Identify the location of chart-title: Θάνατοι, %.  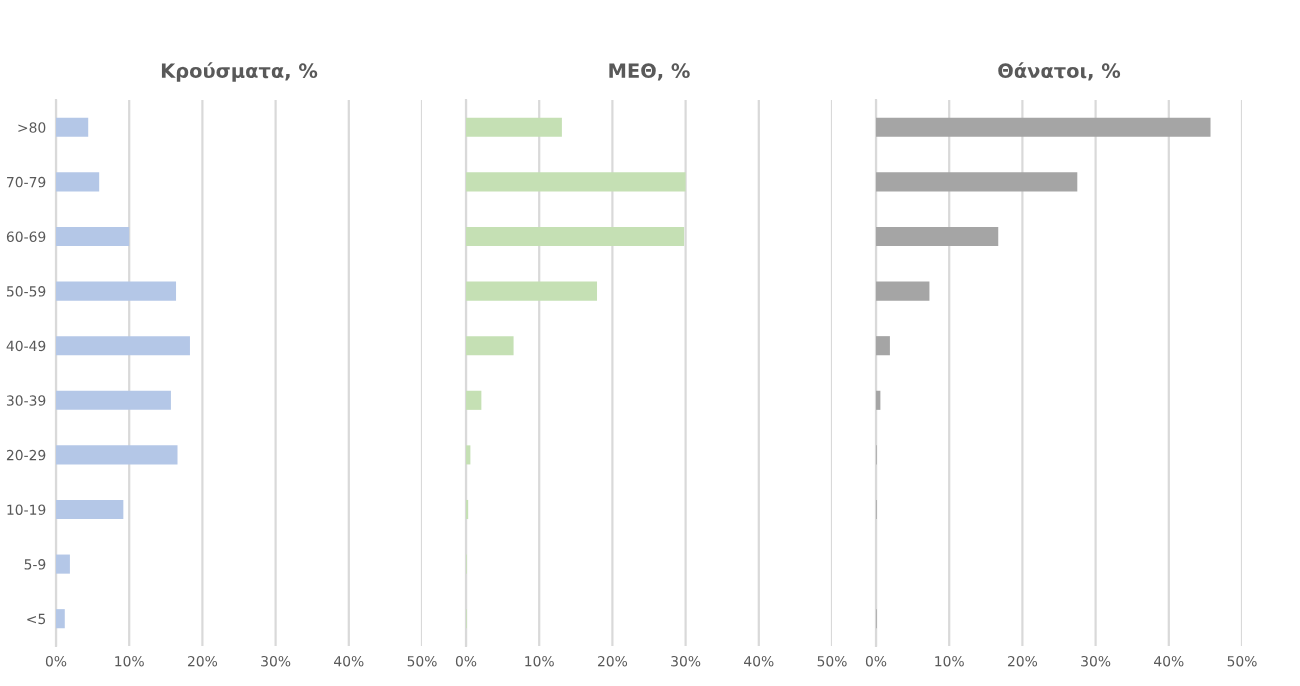
(1059, 71).